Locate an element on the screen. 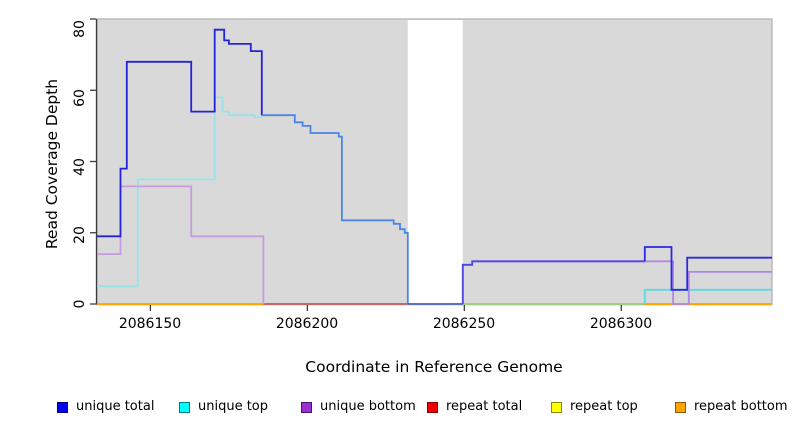  unique-top-swatch-icon is located at coordinates (184, 407).